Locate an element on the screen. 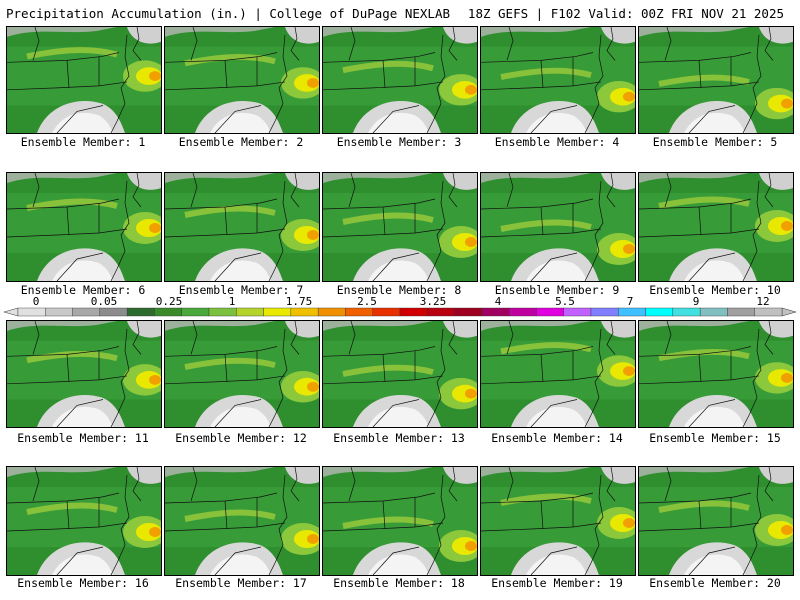 This screenshot has width=800, height=600. colorbar-tick-label: 0.05 is located at coordinates (104, 301).